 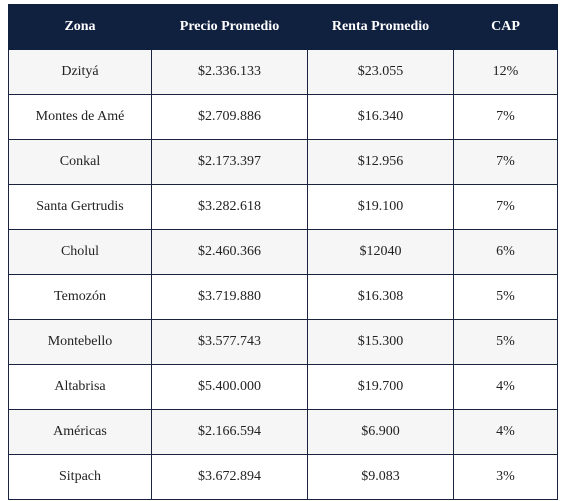 I want to click on cell-renta: $16.340, so click(x=380, y=117).